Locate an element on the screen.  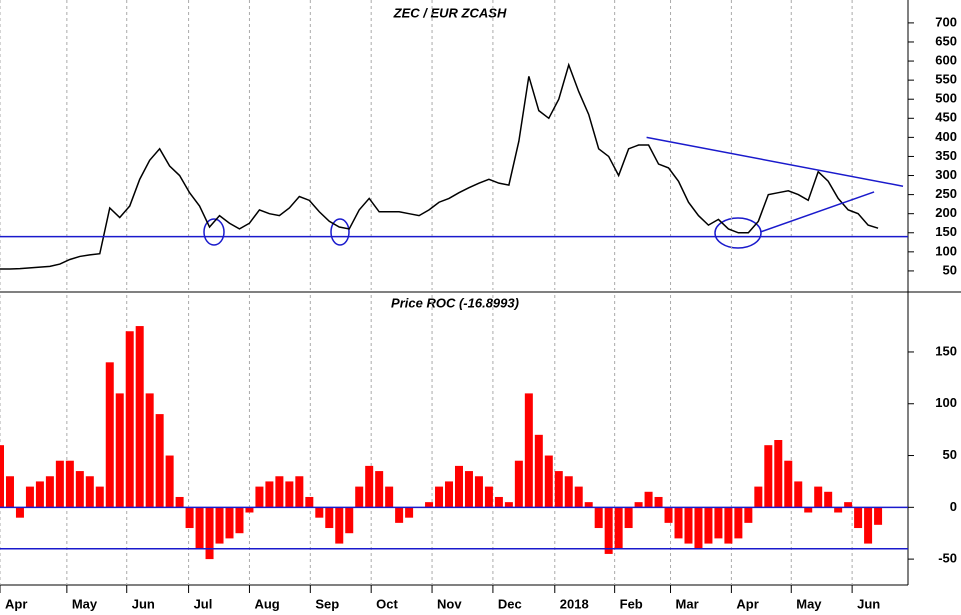
y-tick-label: 550 is located at coordinates (946, 79).